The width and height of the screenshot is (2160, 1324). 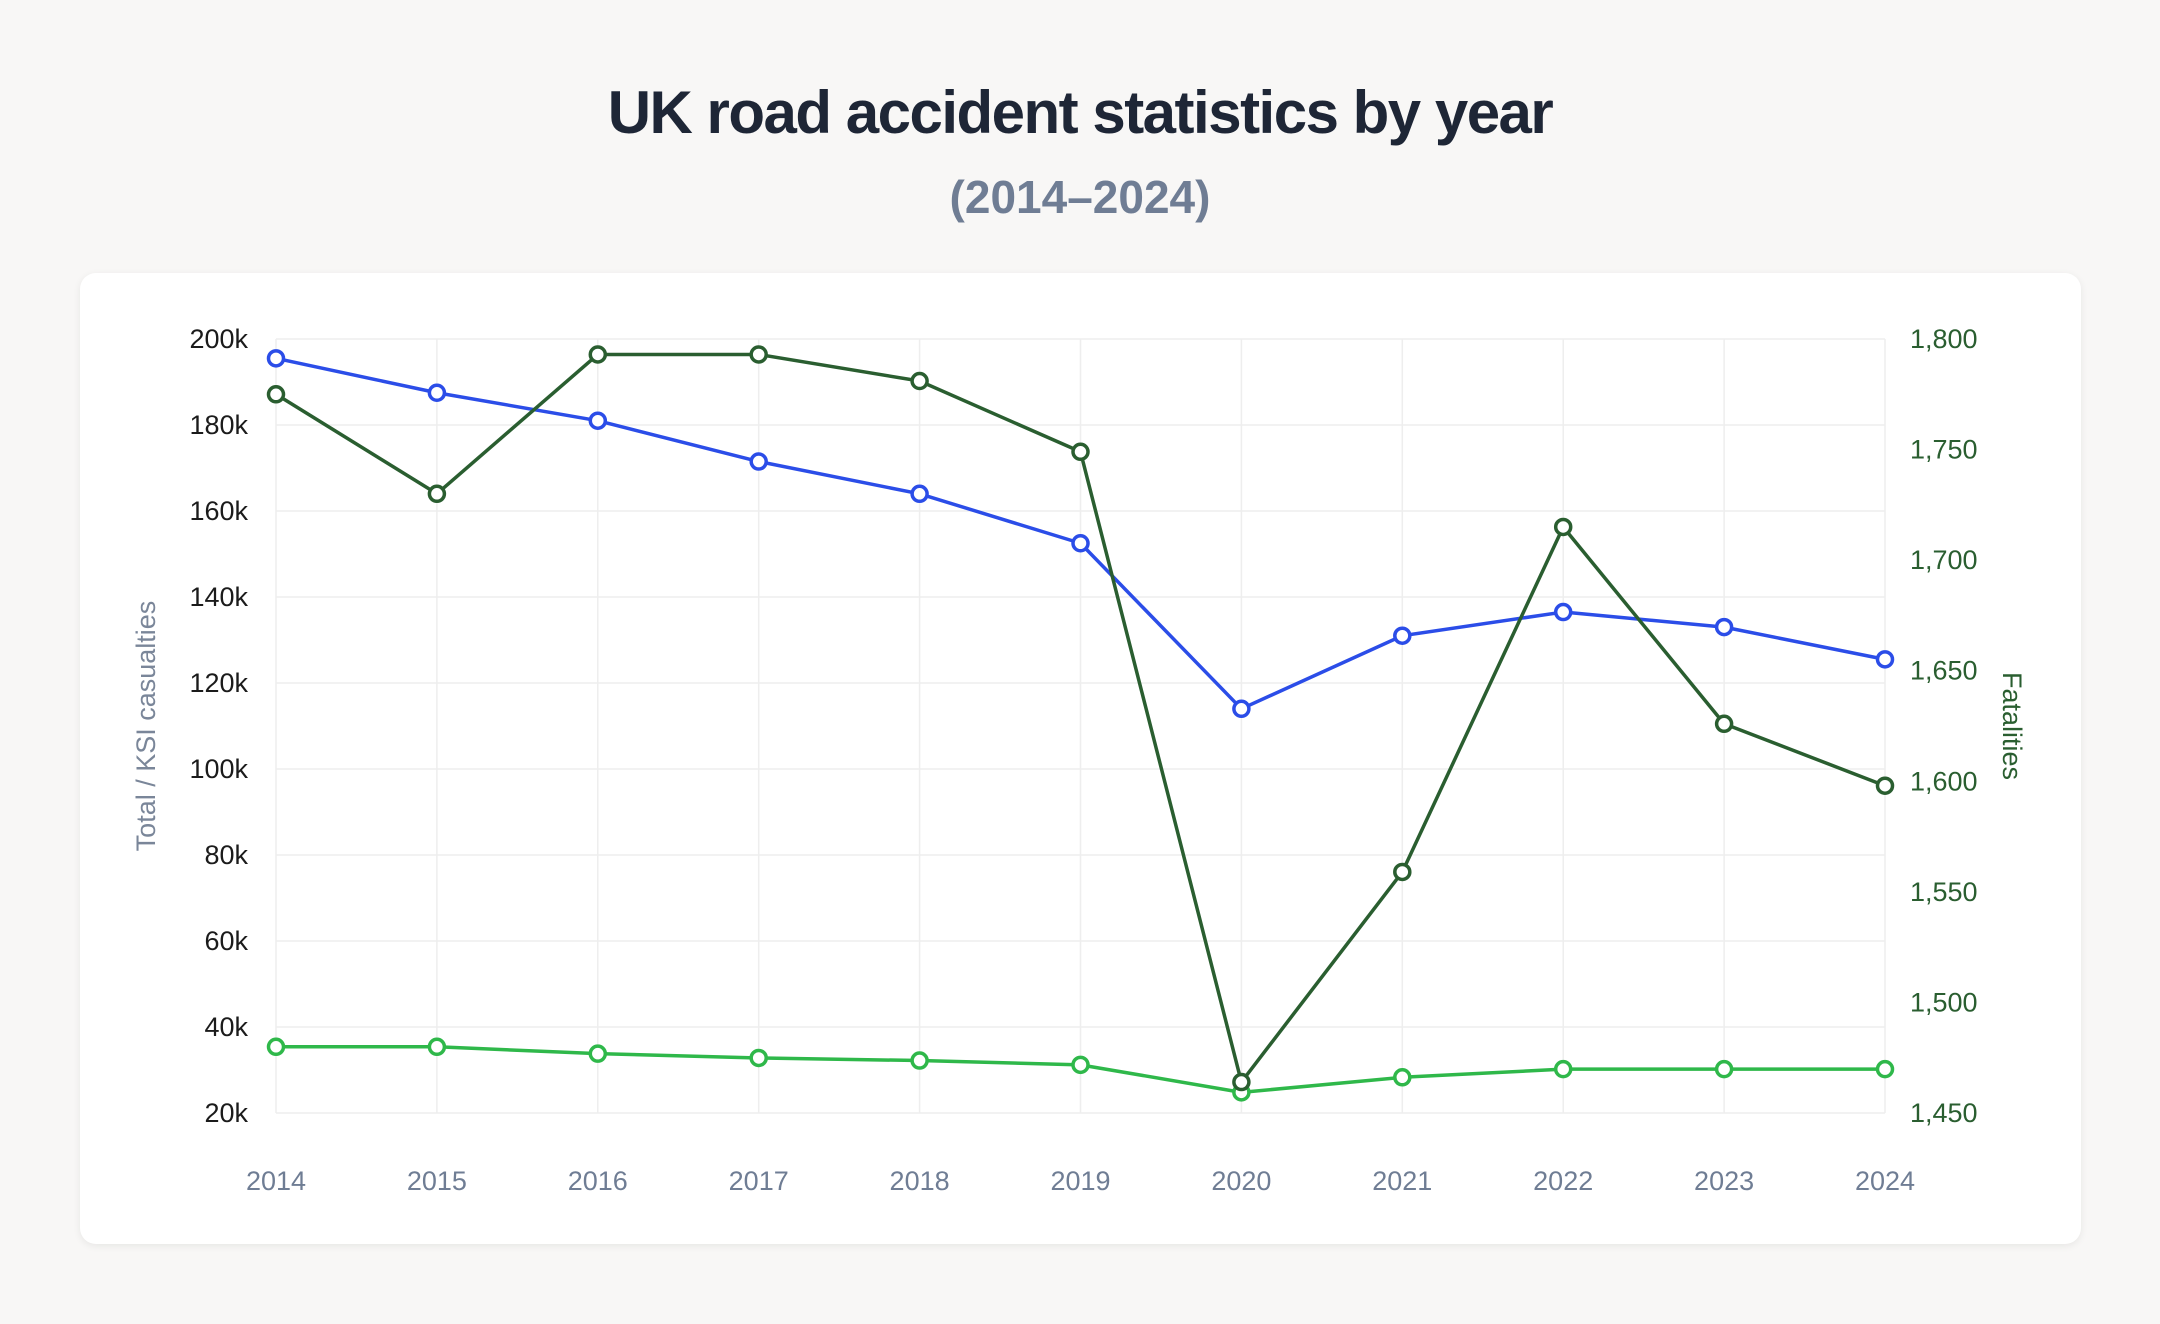 I want to click on y-left-tick-label: 20k, so click(x=226, y=1113).